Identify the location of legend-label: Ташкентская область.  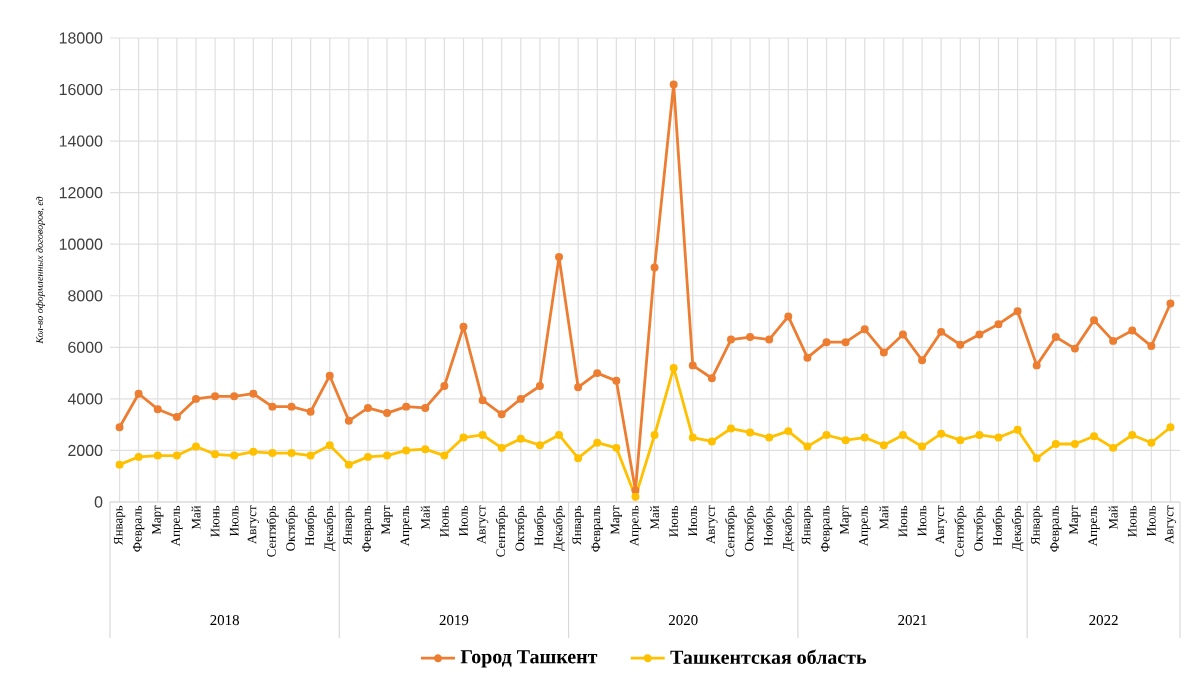
(768, 657).